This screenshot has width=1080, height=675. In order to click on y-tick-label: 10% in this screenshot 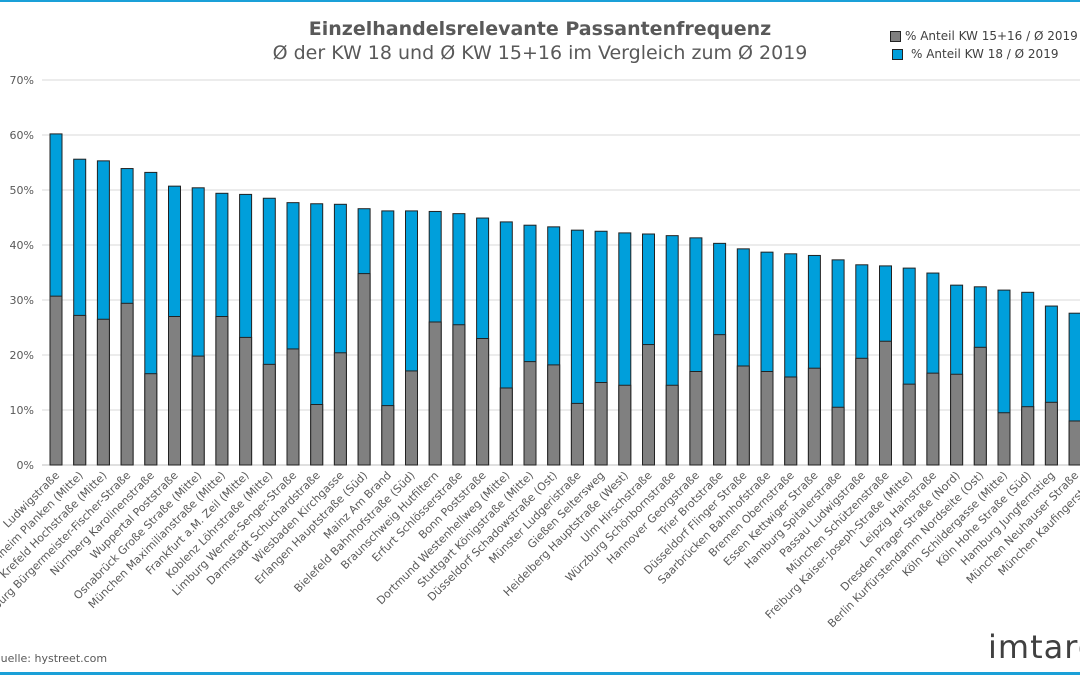, I will do `click(22, 410)`.